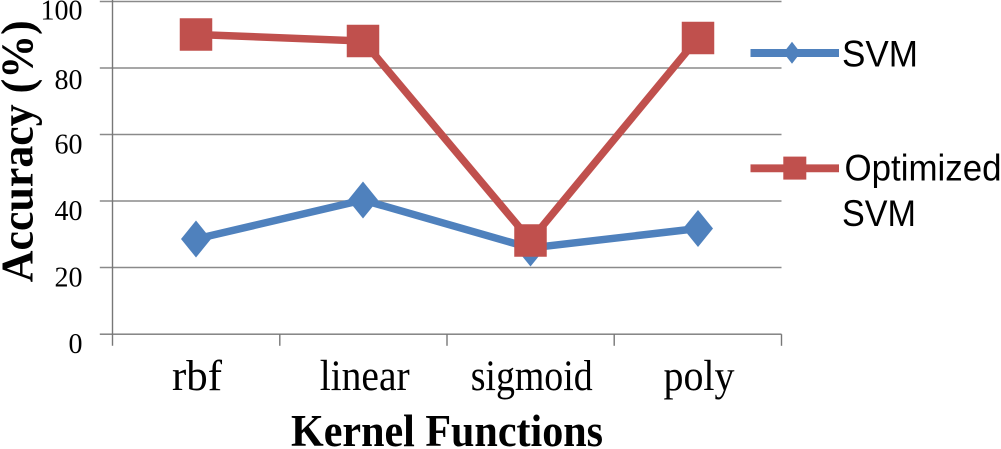 The image size is (1001, 449). I want to click on svg-text: 20, so click(69, 278).